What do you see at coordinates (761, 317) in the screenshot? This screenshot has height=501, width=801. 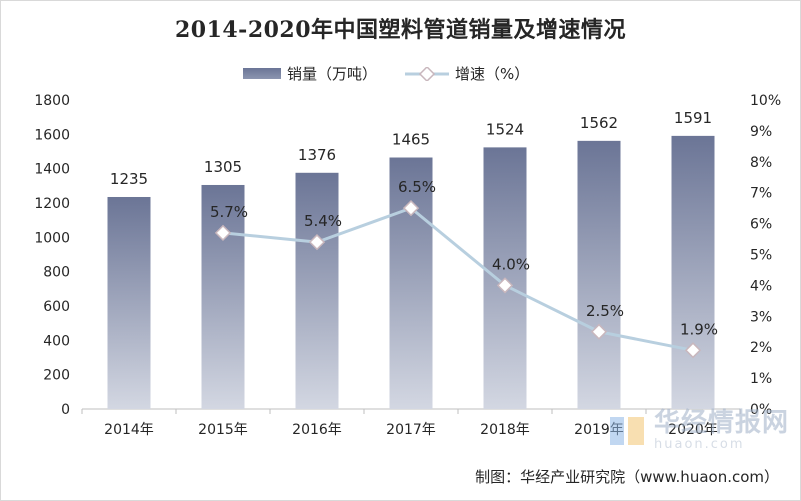 I see `y-right-tick-label: 3%` at bounding box center [761, 317].